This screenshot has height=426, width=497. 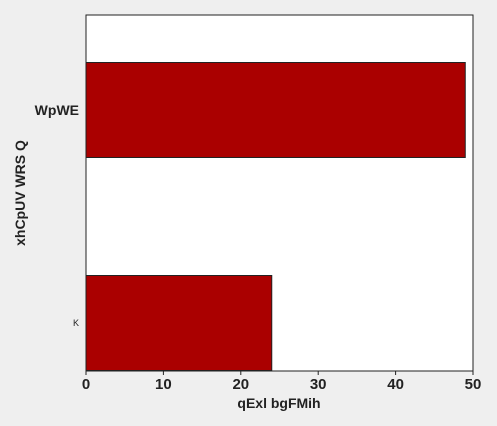 I want to click on x-tick-label: 0, so click(x=86, y=384).